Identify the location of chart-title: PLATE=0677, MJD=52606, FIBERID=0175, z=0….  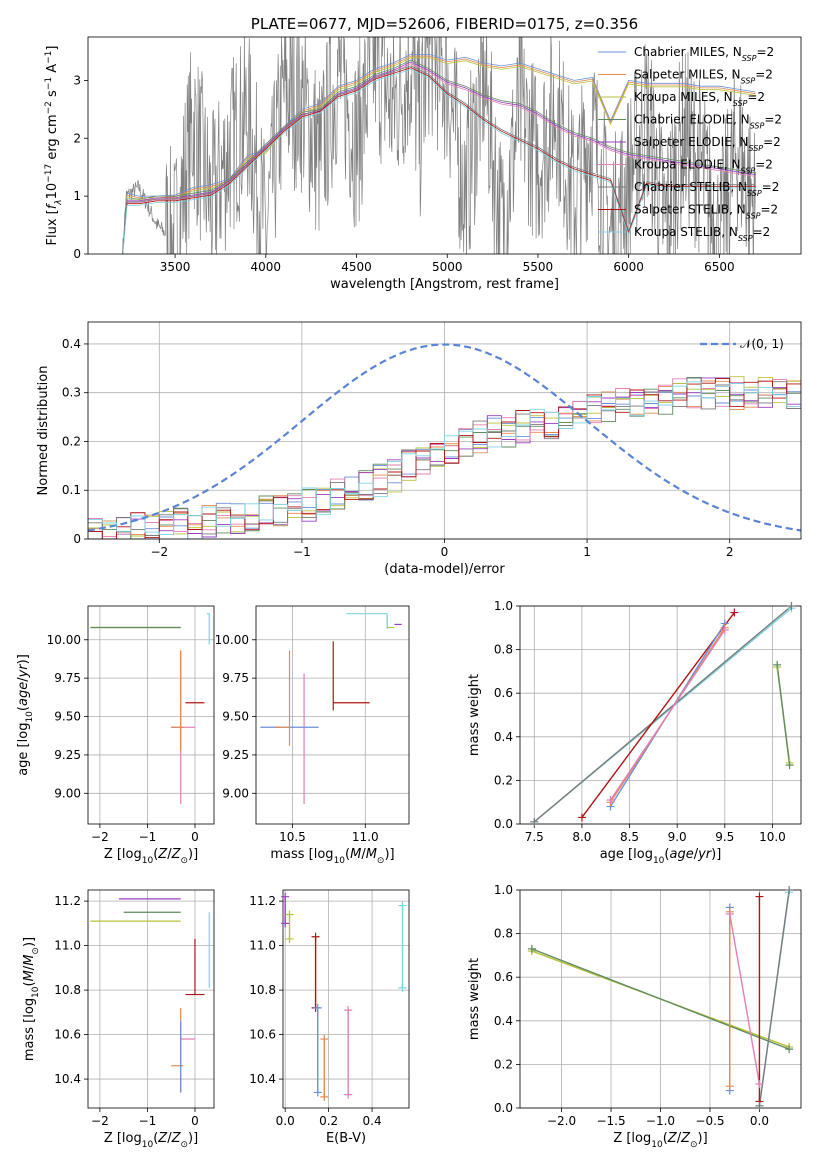
(444, 24).